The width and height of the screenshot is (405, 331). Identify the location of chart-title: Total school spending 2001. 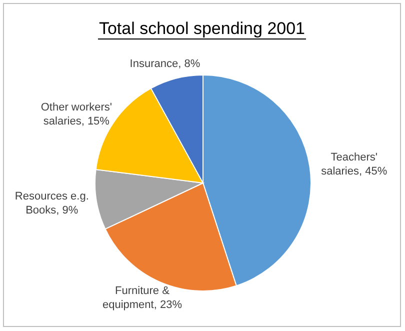
(202, 28).